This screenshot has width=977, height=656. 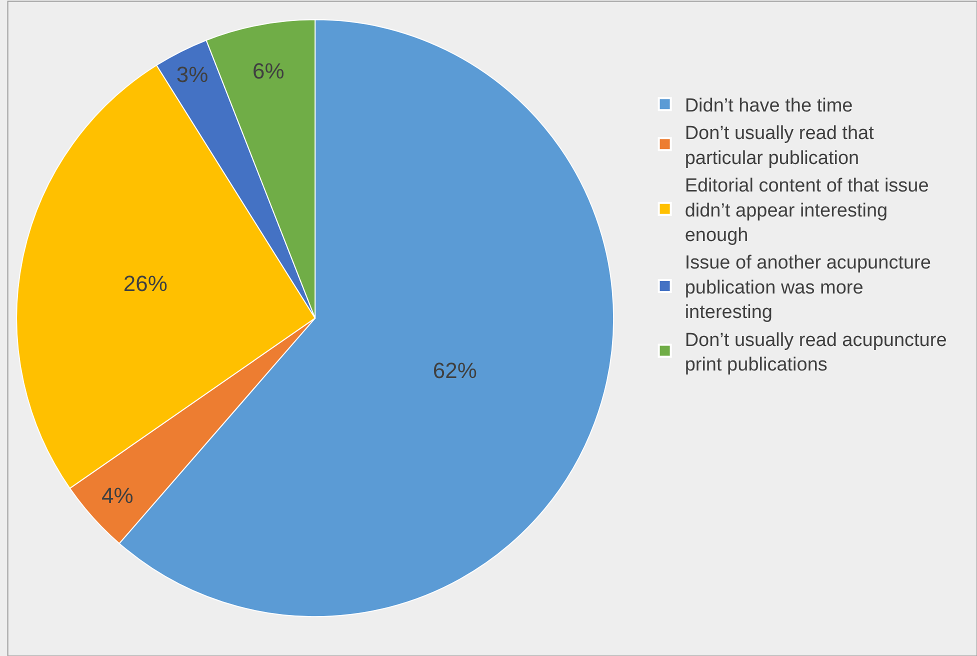 What do you see at coordinates (815, 353) in the screenshot?
I see `legend-label: Don’t usually read acupuncture print publications` at bounding box center [815, 353].